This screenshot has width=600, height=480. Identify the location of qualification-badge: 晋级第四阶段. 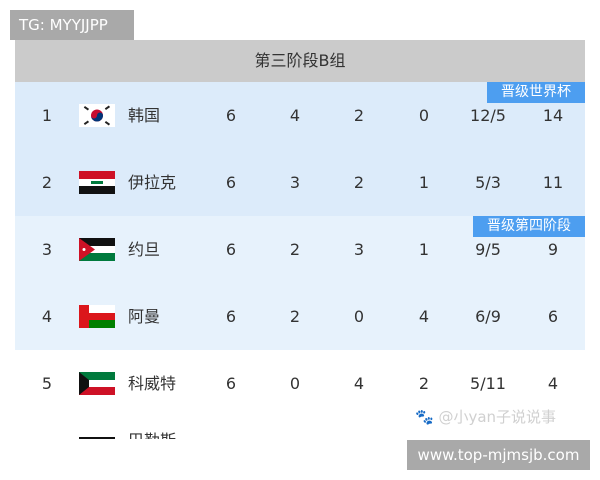
(529, 226).